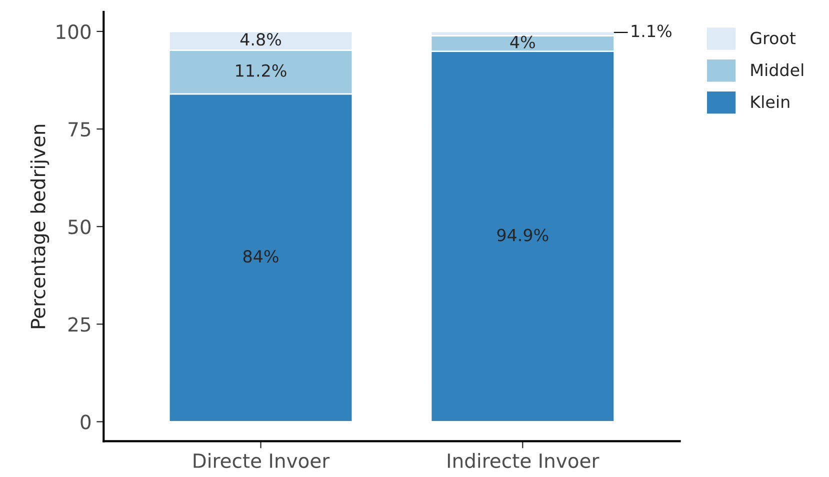 The width and height of the screenshot is (829, 477). Describe the element at coordinates (262, 460) in the screenshot. I see `x-tick-label: Directe Invoer` at that location.